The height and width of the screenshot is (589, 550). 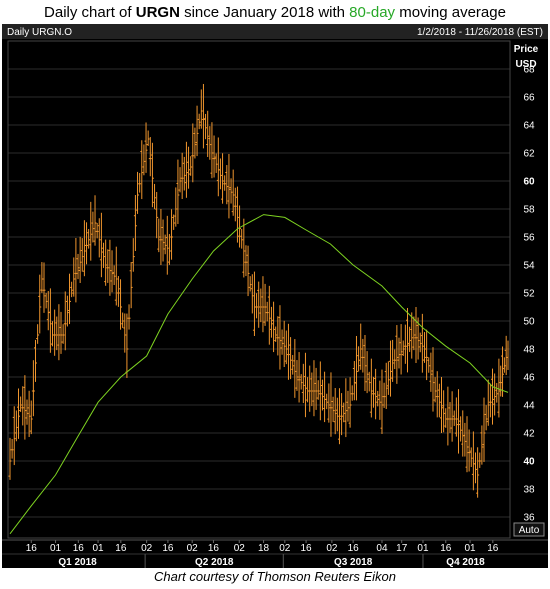 I want to click on y-tick-label: 58, so click(x=529, y=210).